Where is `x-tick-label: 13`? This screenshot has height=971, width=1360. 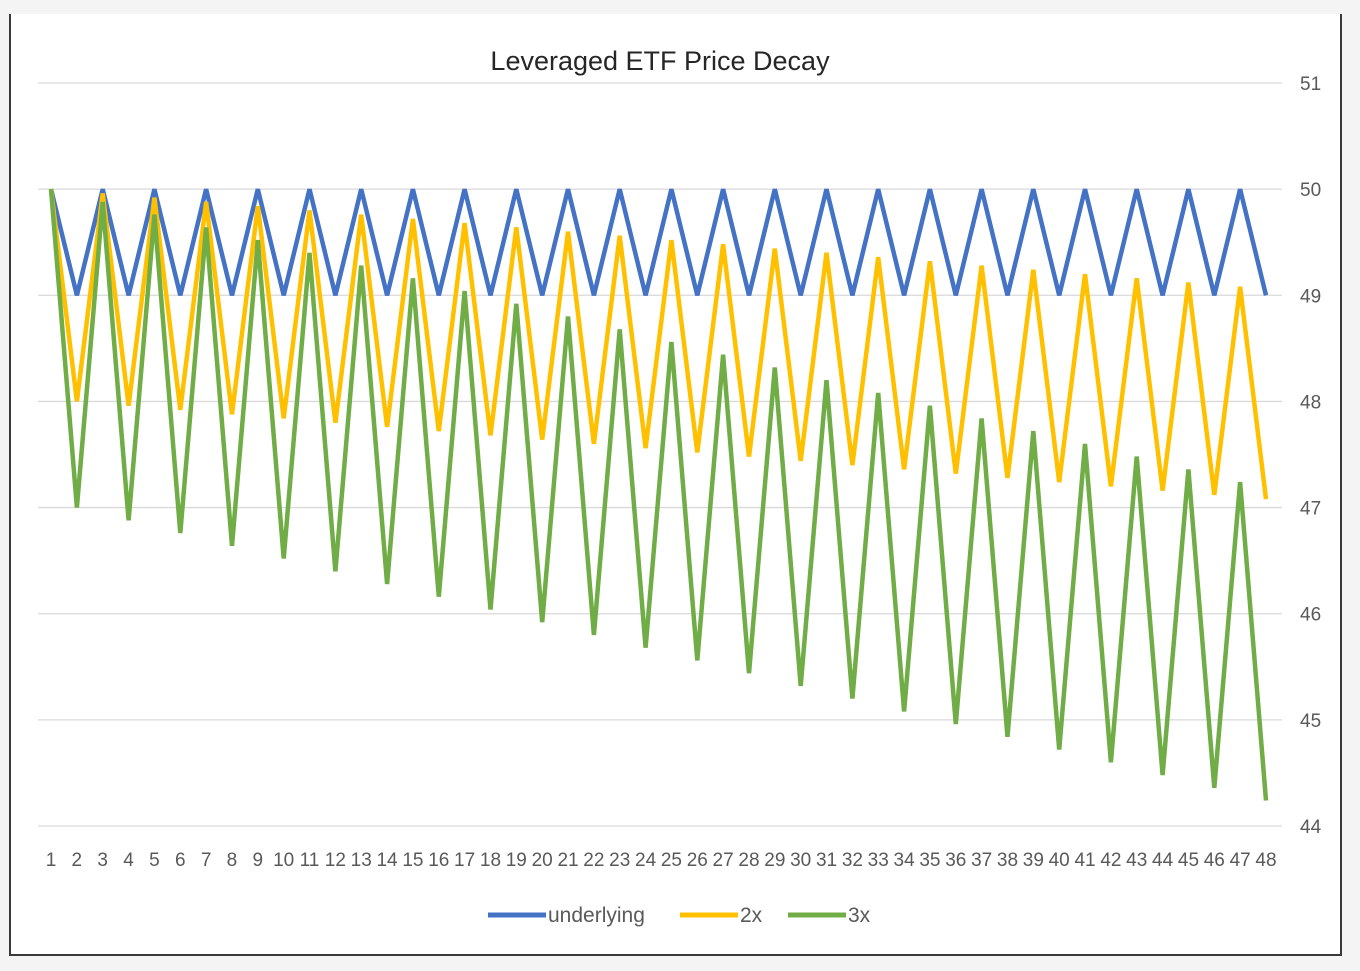 x-tick-label: 13 is located at coordinates (361, 860).